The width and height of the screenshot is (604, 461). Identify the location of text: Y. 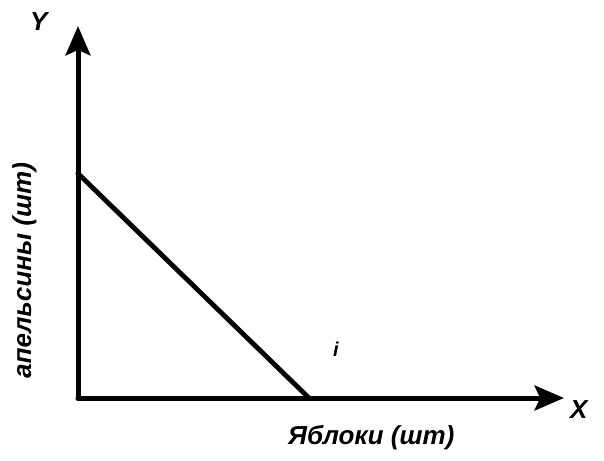
(40, 21).